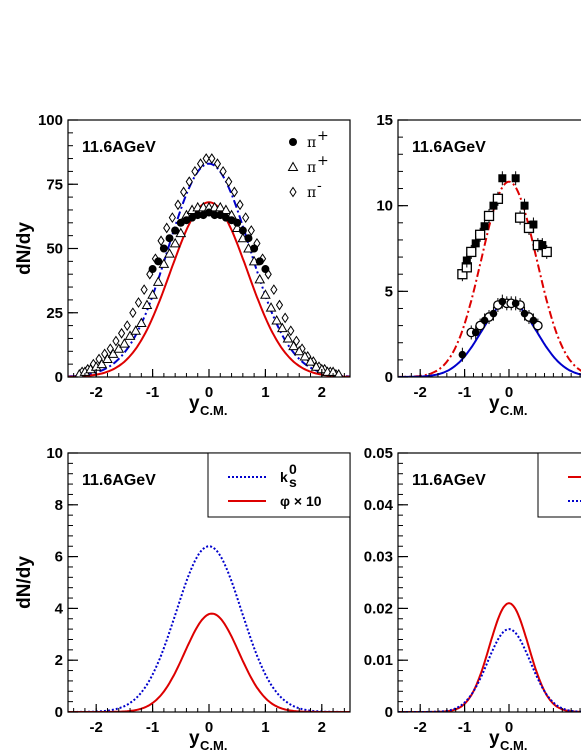  What do you see at coordinates (293, 482) in the screenshot?
I see `legend-label-subscript: s` at bounding box center [293, 482].